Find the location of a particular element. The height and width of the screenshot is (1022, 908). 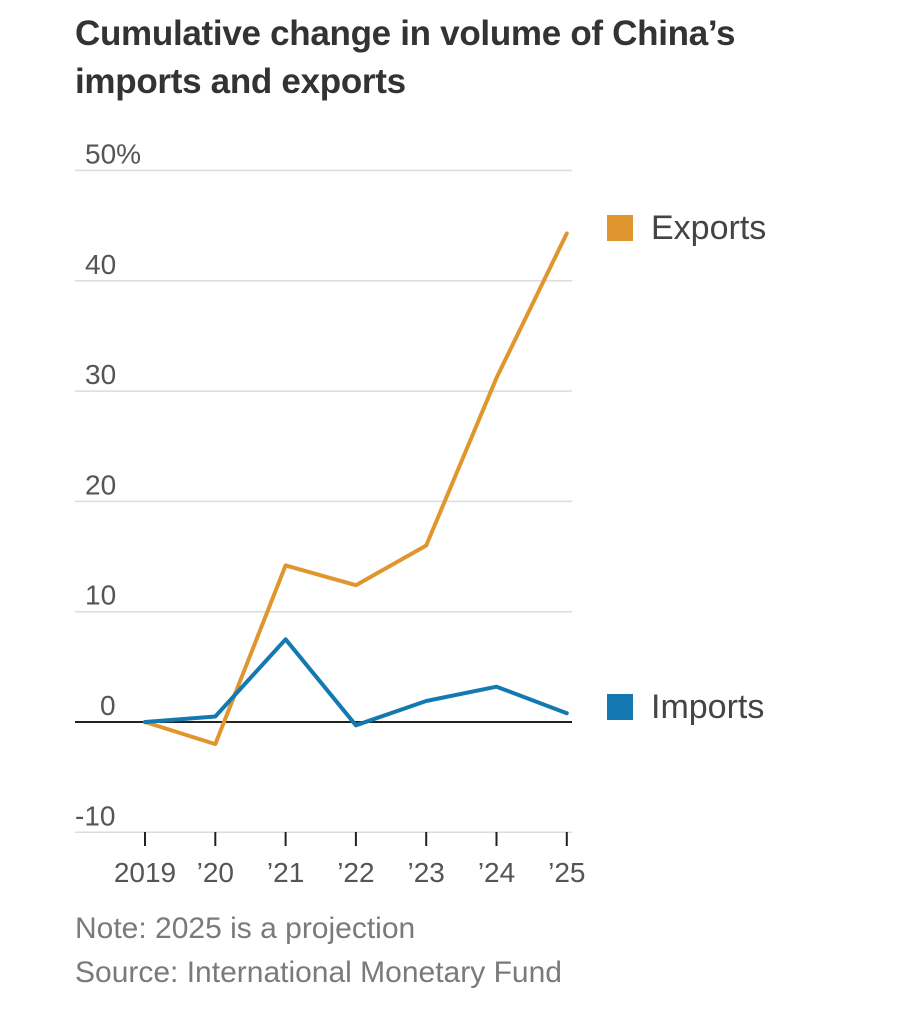

y-tick-label: -10 is located at coordinates (95, 815).